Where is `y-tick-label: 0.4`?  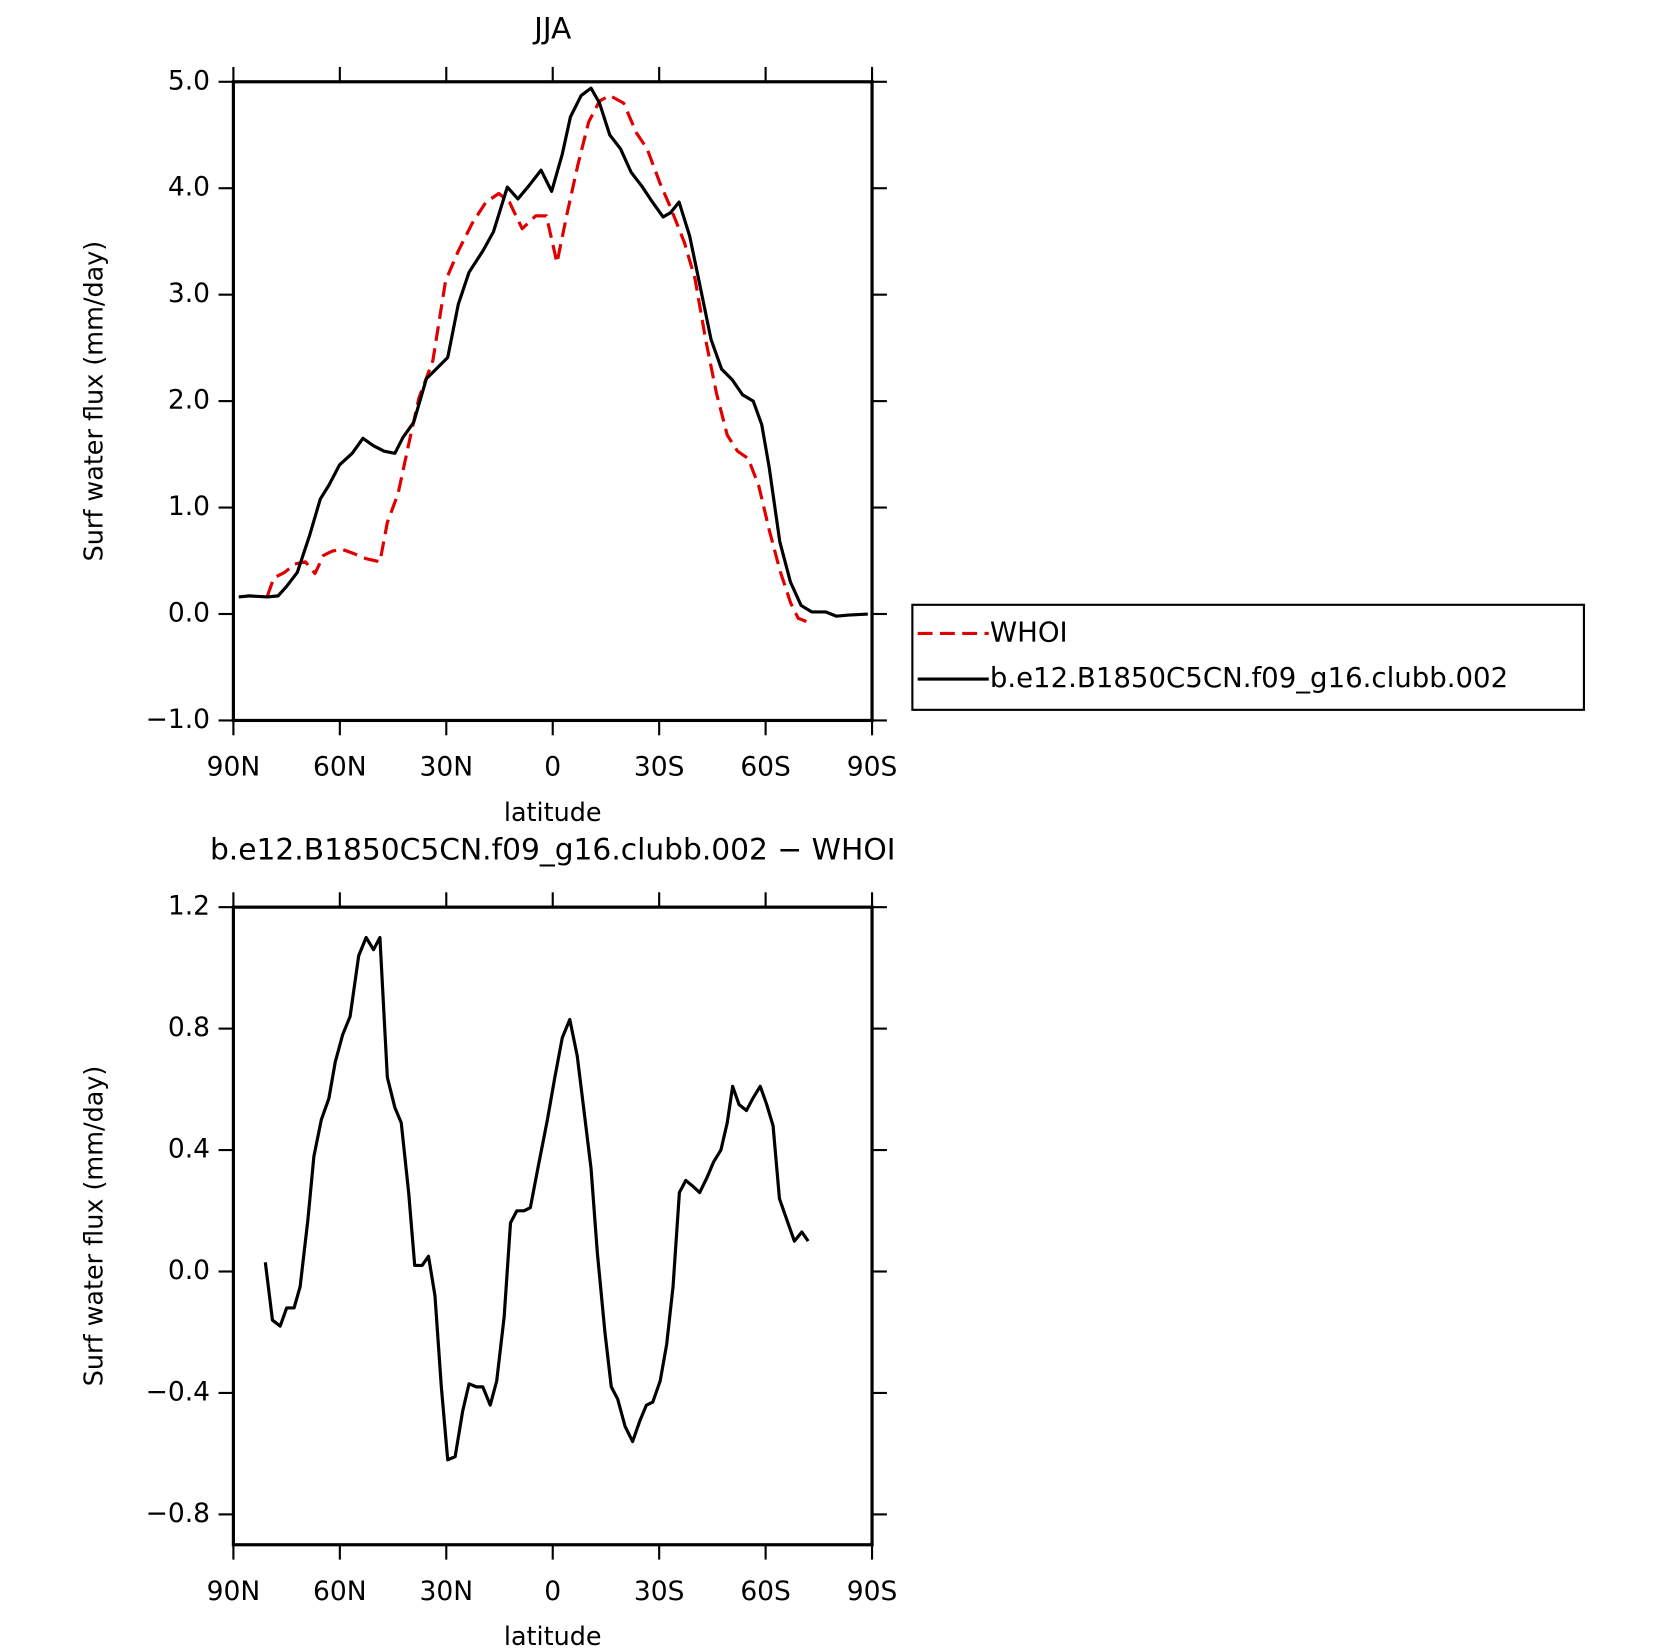 y-tick-label: 0.4 is located at coordinates (189, 1149).